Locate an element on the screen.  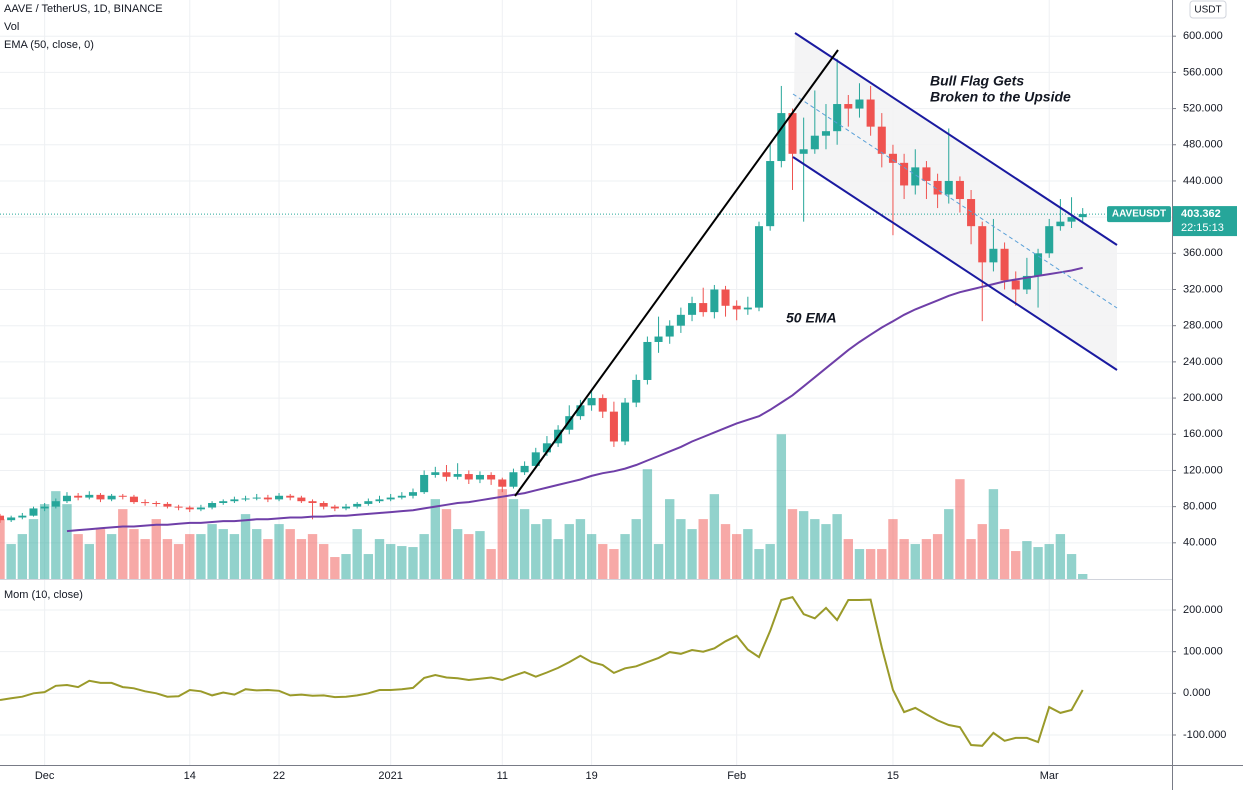
x-tick-label: 2021 is located at coordinates (390, 776).